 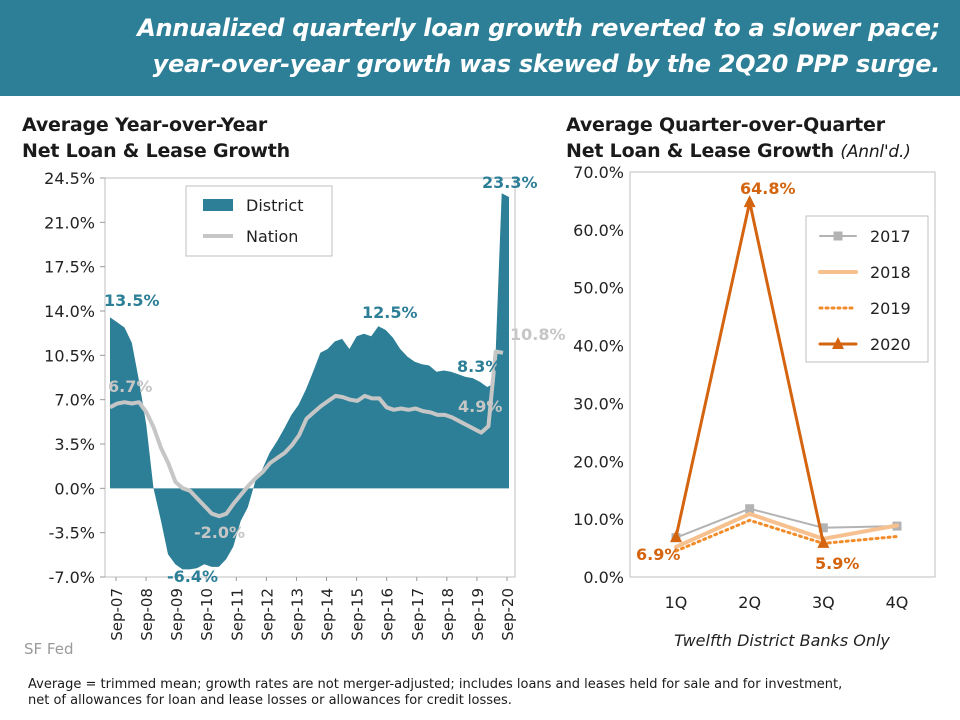 I want to click on left-data-label: 4.9%, so click(x=480, y=406).